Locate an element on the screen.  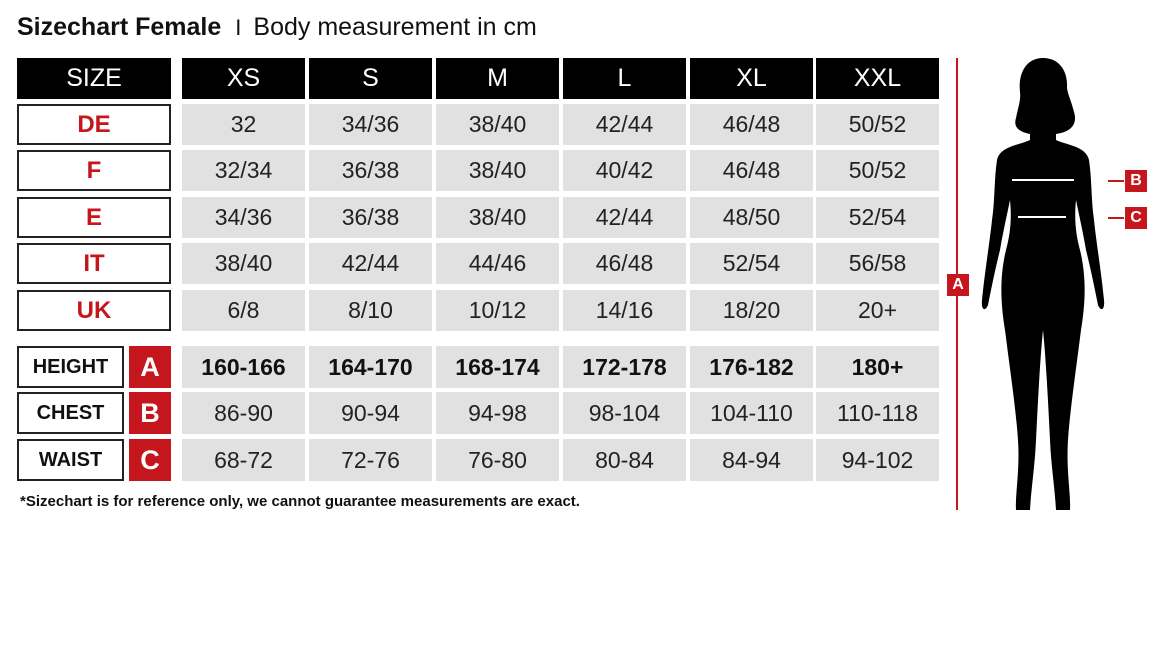
table-cell: 76-80 is located at coordinates (497, 460).